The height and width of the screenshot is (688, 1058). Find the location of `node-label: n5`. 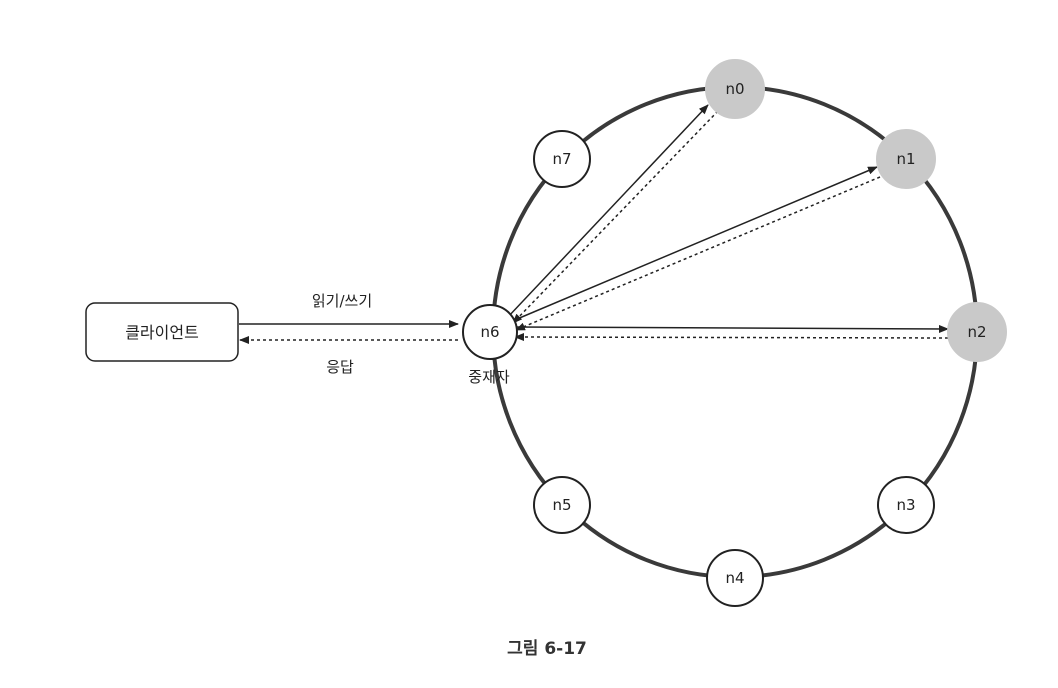

node-label: n5 is located at coordinates (561, 505).